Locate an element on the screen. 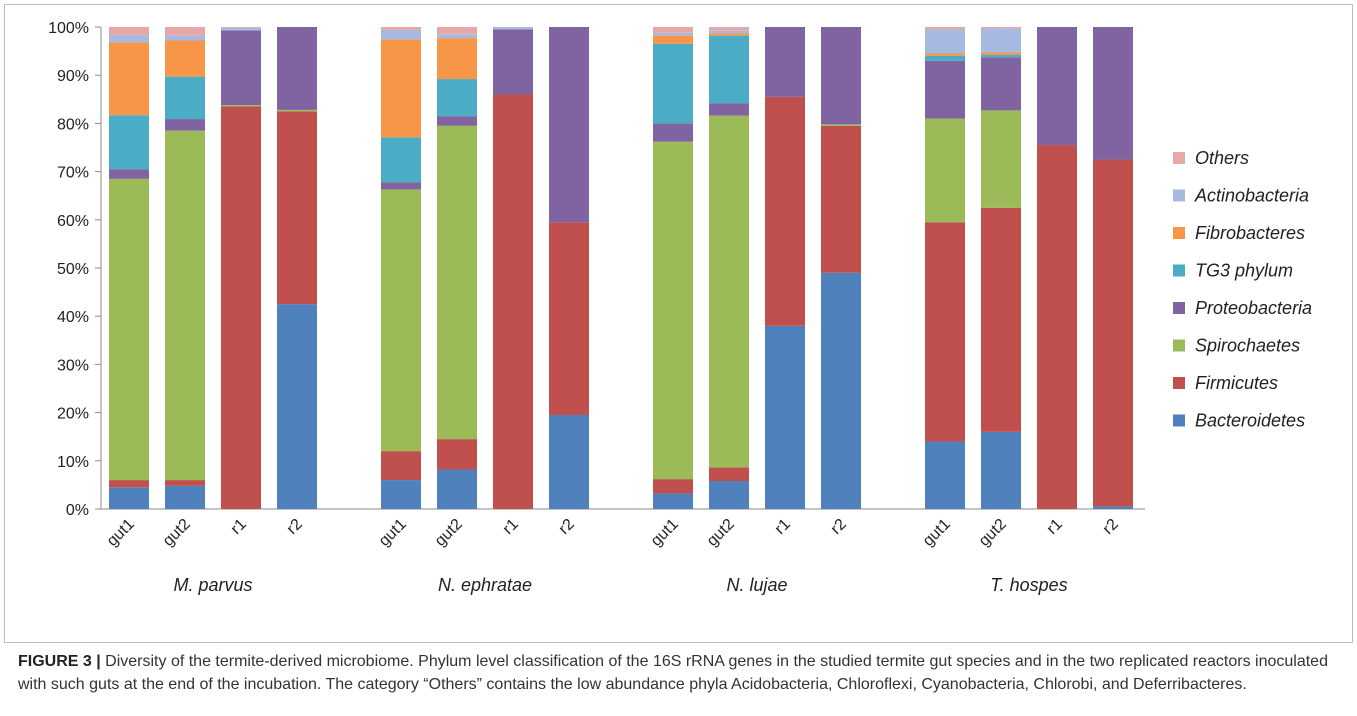 The image size is (1357, 716). y-tick-label: 0% is located at coordinates (77, 510).